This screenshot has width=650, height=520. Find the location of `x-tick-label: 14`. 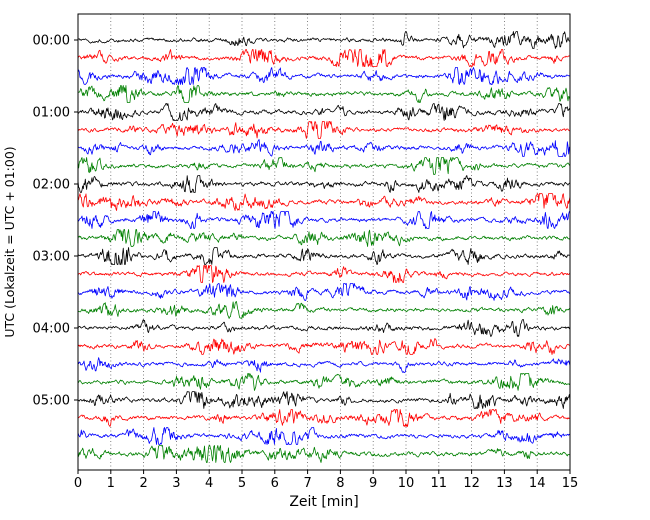

x-tick-label: 14 is located at coordinates (537, 483).